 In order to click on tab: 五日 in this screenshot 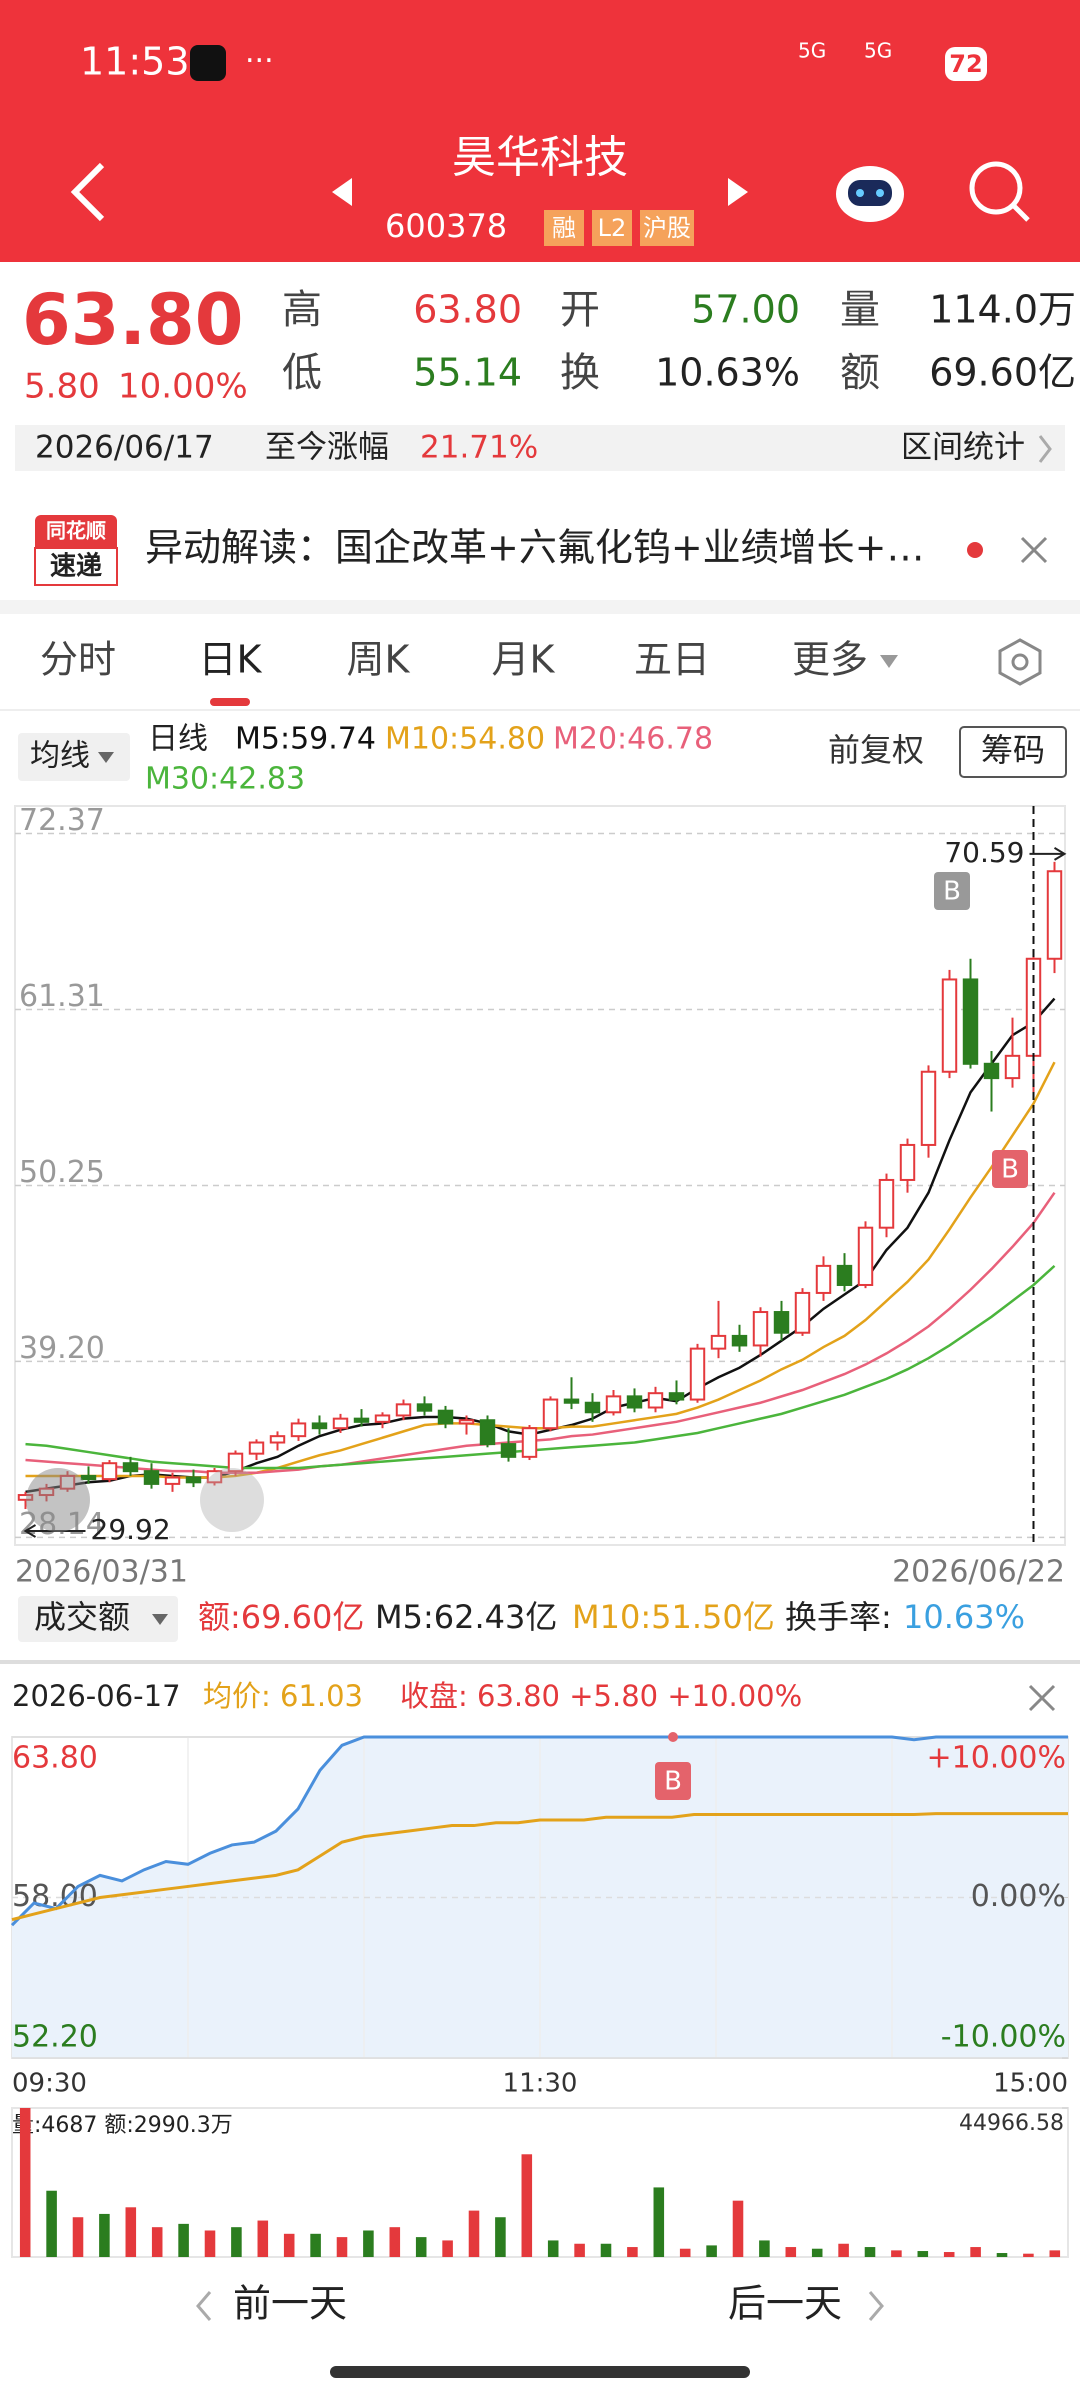, I will do `click(672, 660)`.